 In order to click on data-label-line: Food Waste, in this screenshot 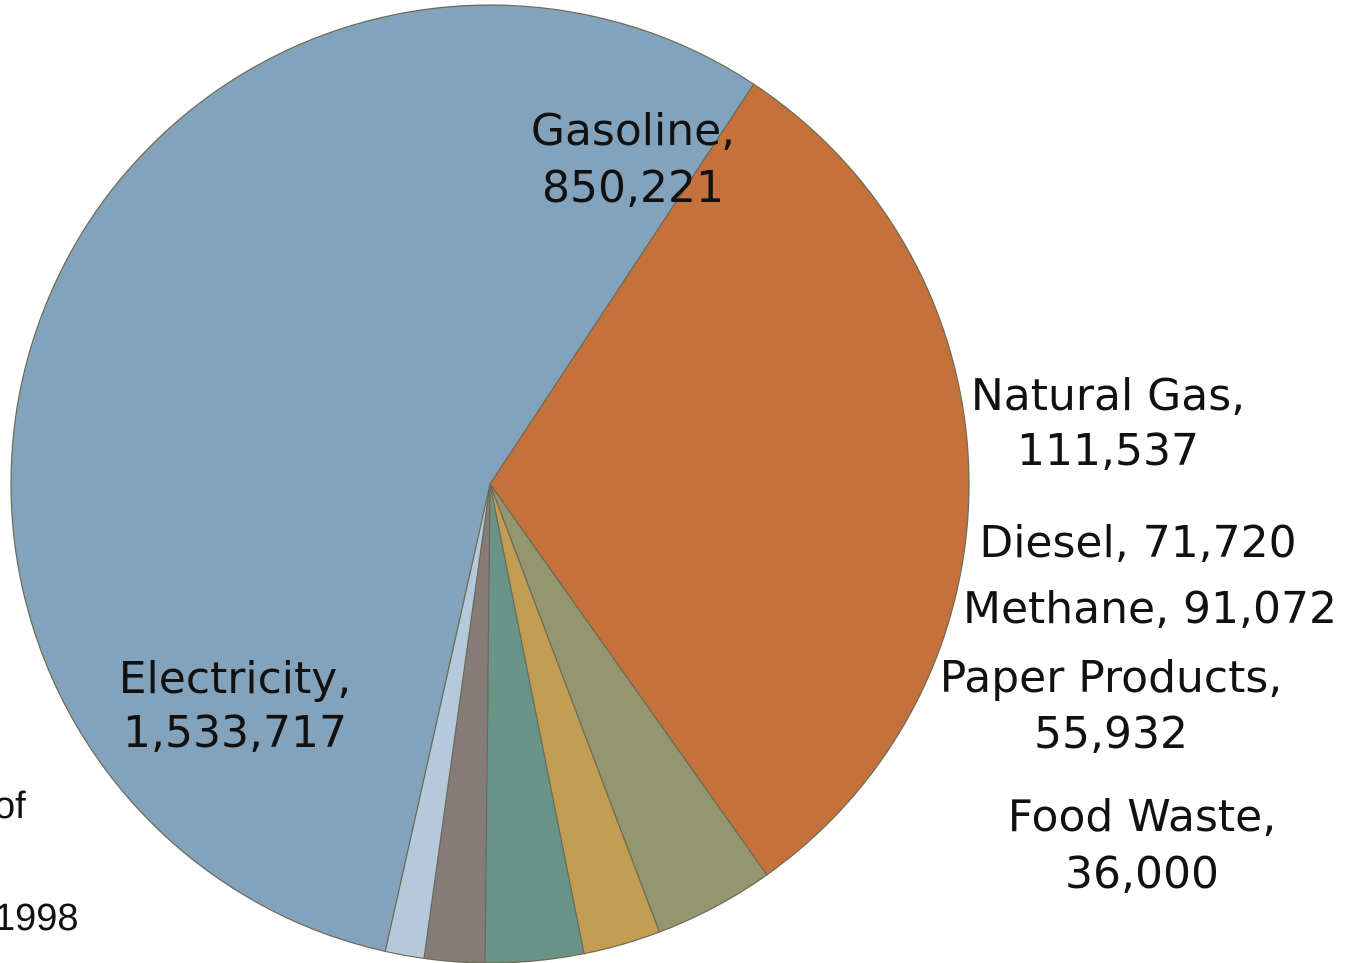, I will do `click(1142, 816)`.